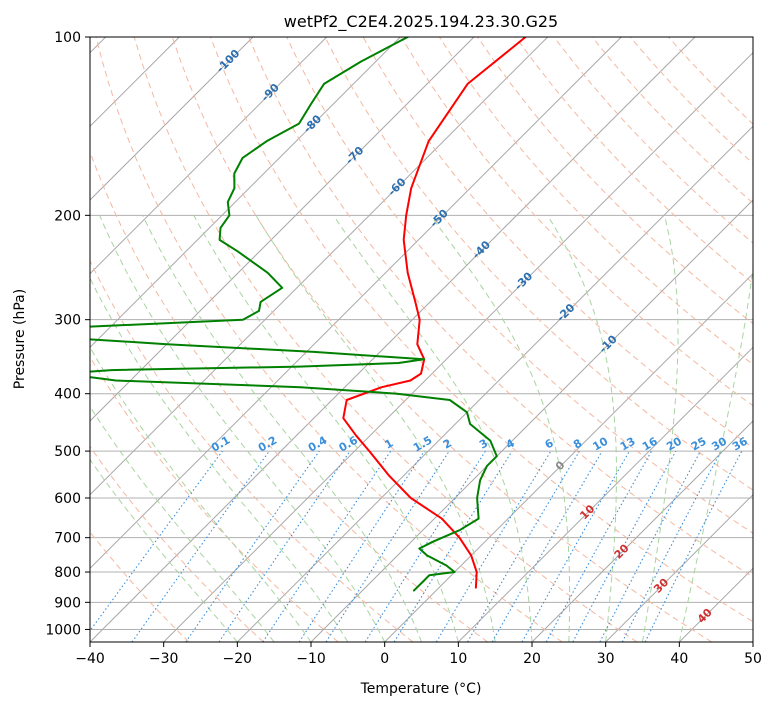 This screenshot has height=708, width=775. What do you see at coordinates (67, 452) in the screenshot?
I see `y-tick-label: 500` at bounding box center [67, 452].